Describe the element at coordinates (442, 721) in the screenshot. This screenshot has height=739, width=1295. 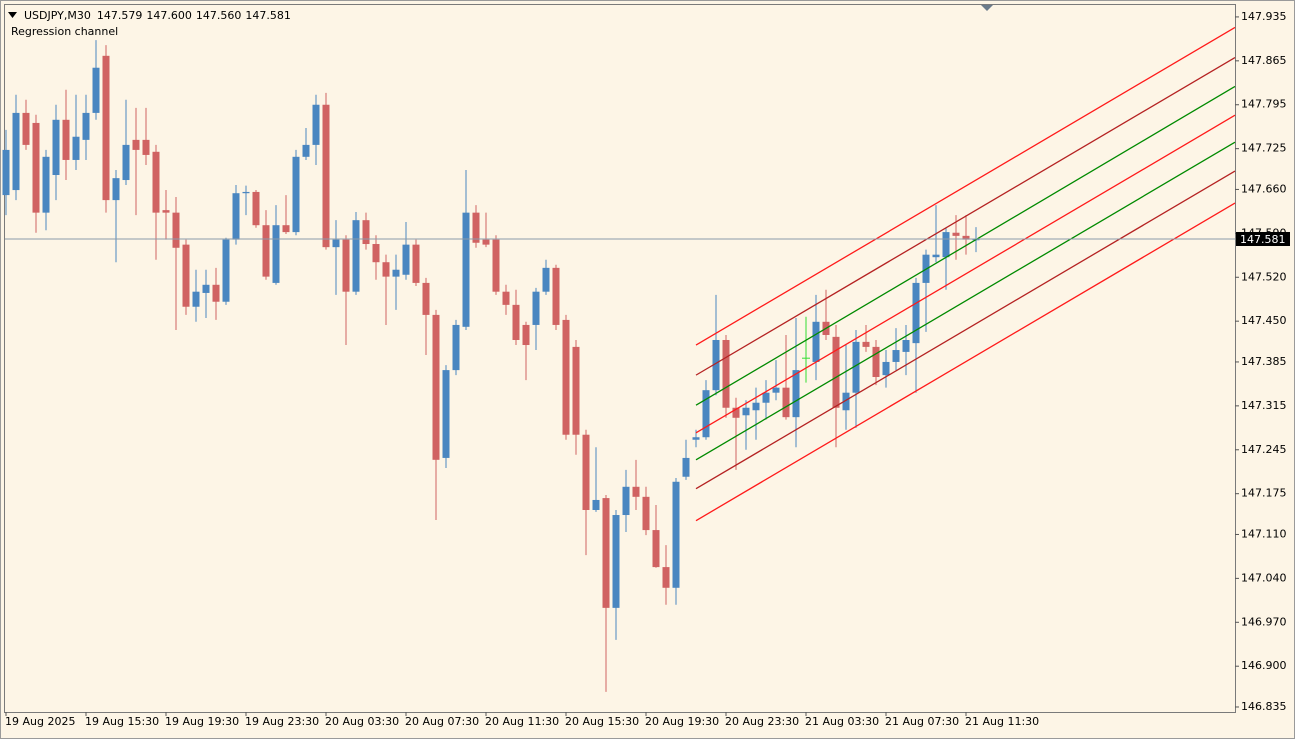
I see `x-tick-label: 20 Aug 07:30` at that location.